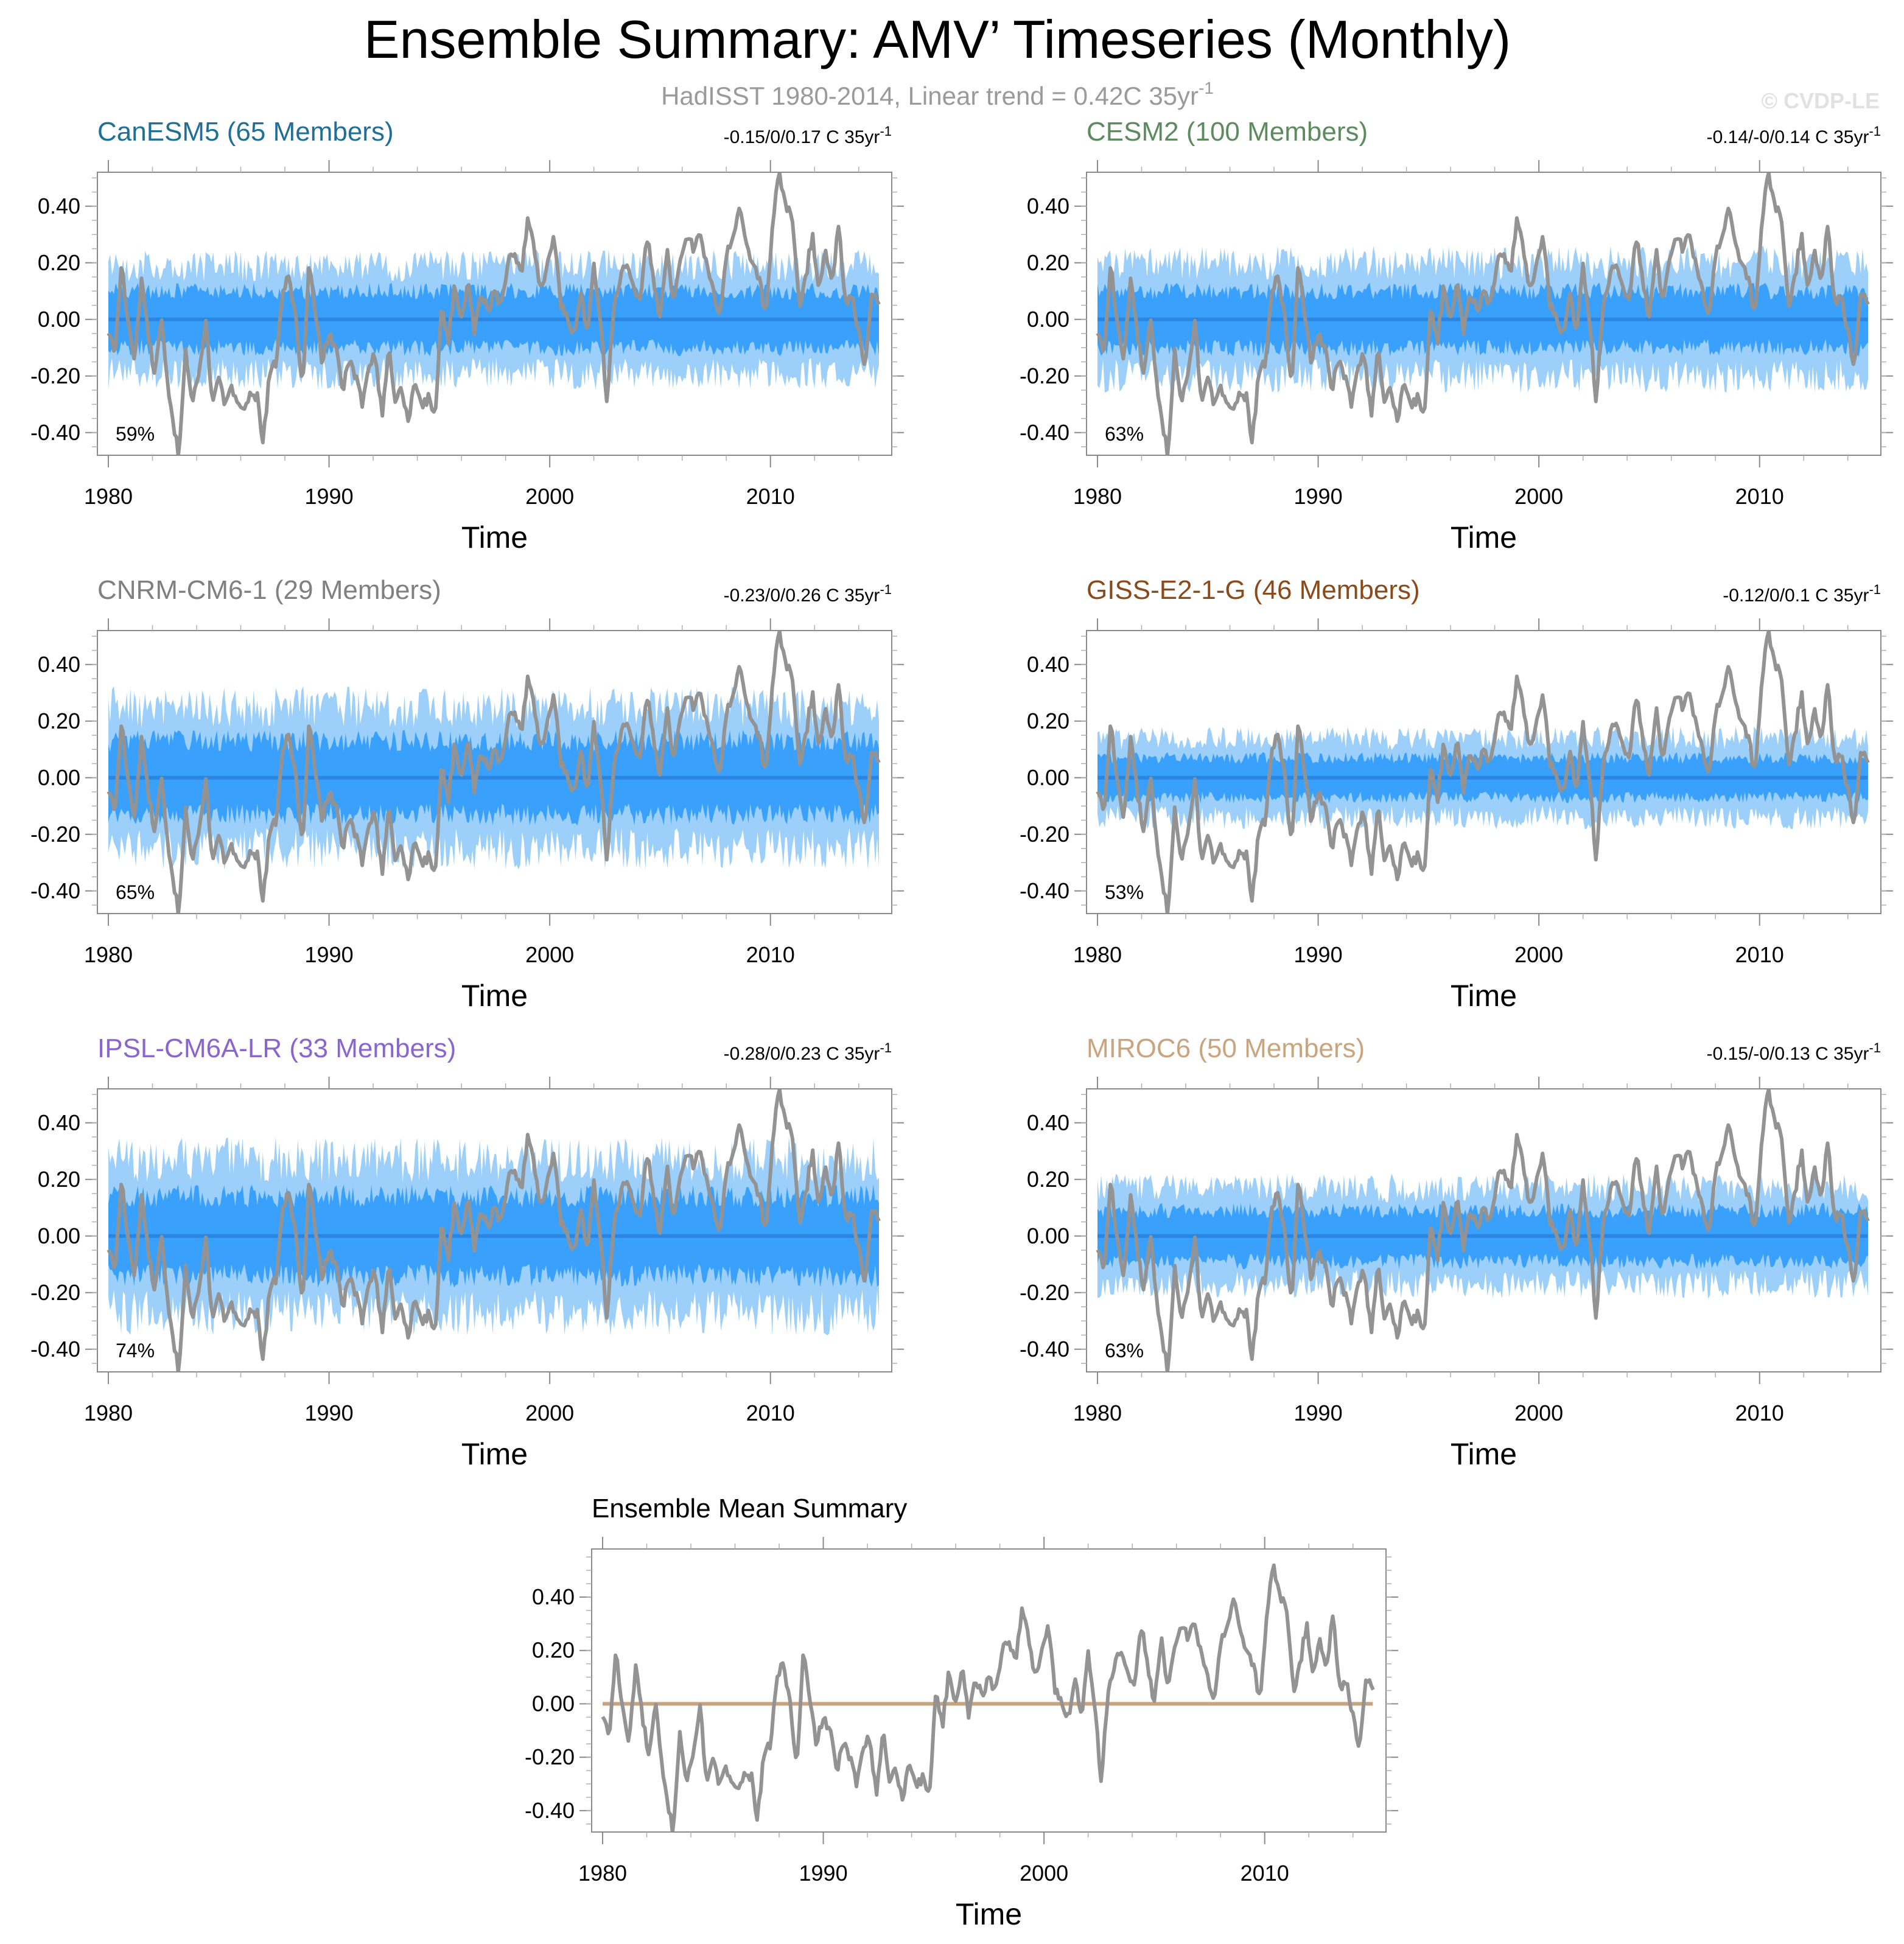 The image size is (1904, 1944). What do you see at coordinates (245, 132) in the screenshot?
I see `panel-title: CanESM5 (65 Members)` at bounding box center [245, 132].